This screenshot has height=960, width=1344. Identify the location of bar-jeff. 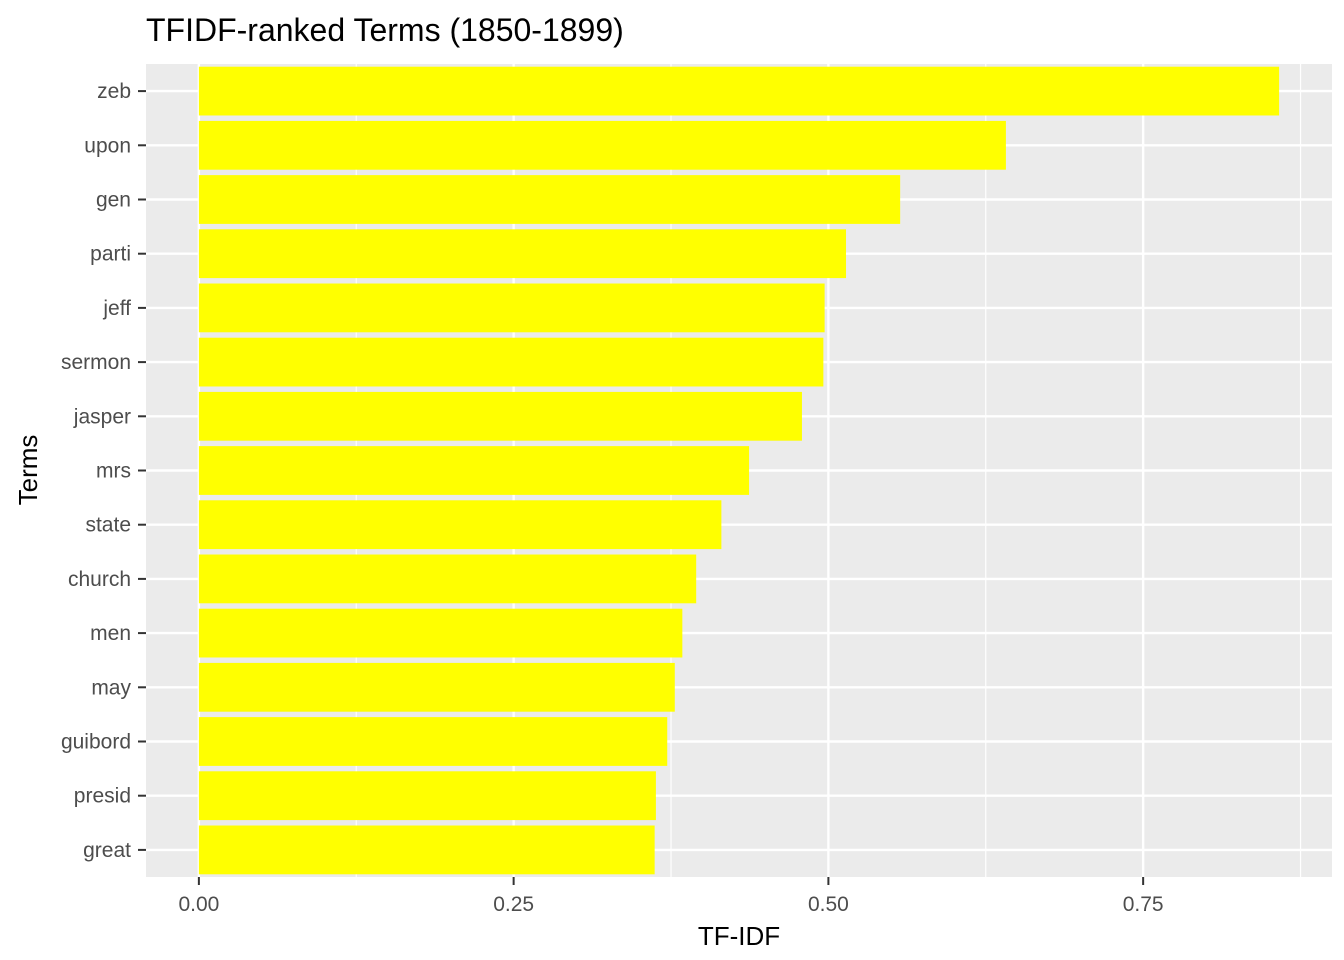
(511, 308).